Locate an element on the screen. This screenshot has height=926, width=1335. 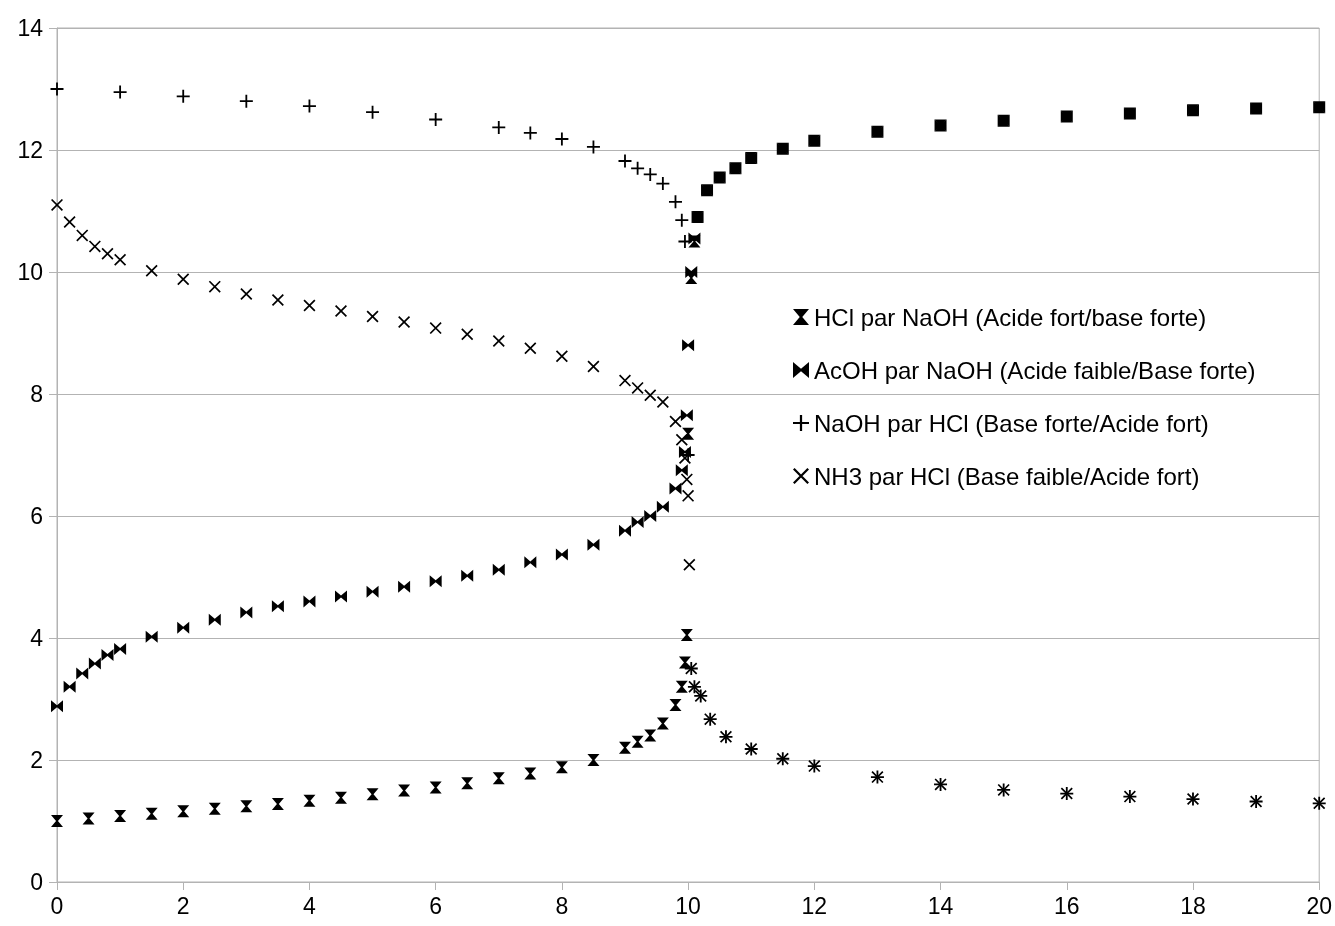
x-tick-label: 10 is located at coordinates (688, 905).